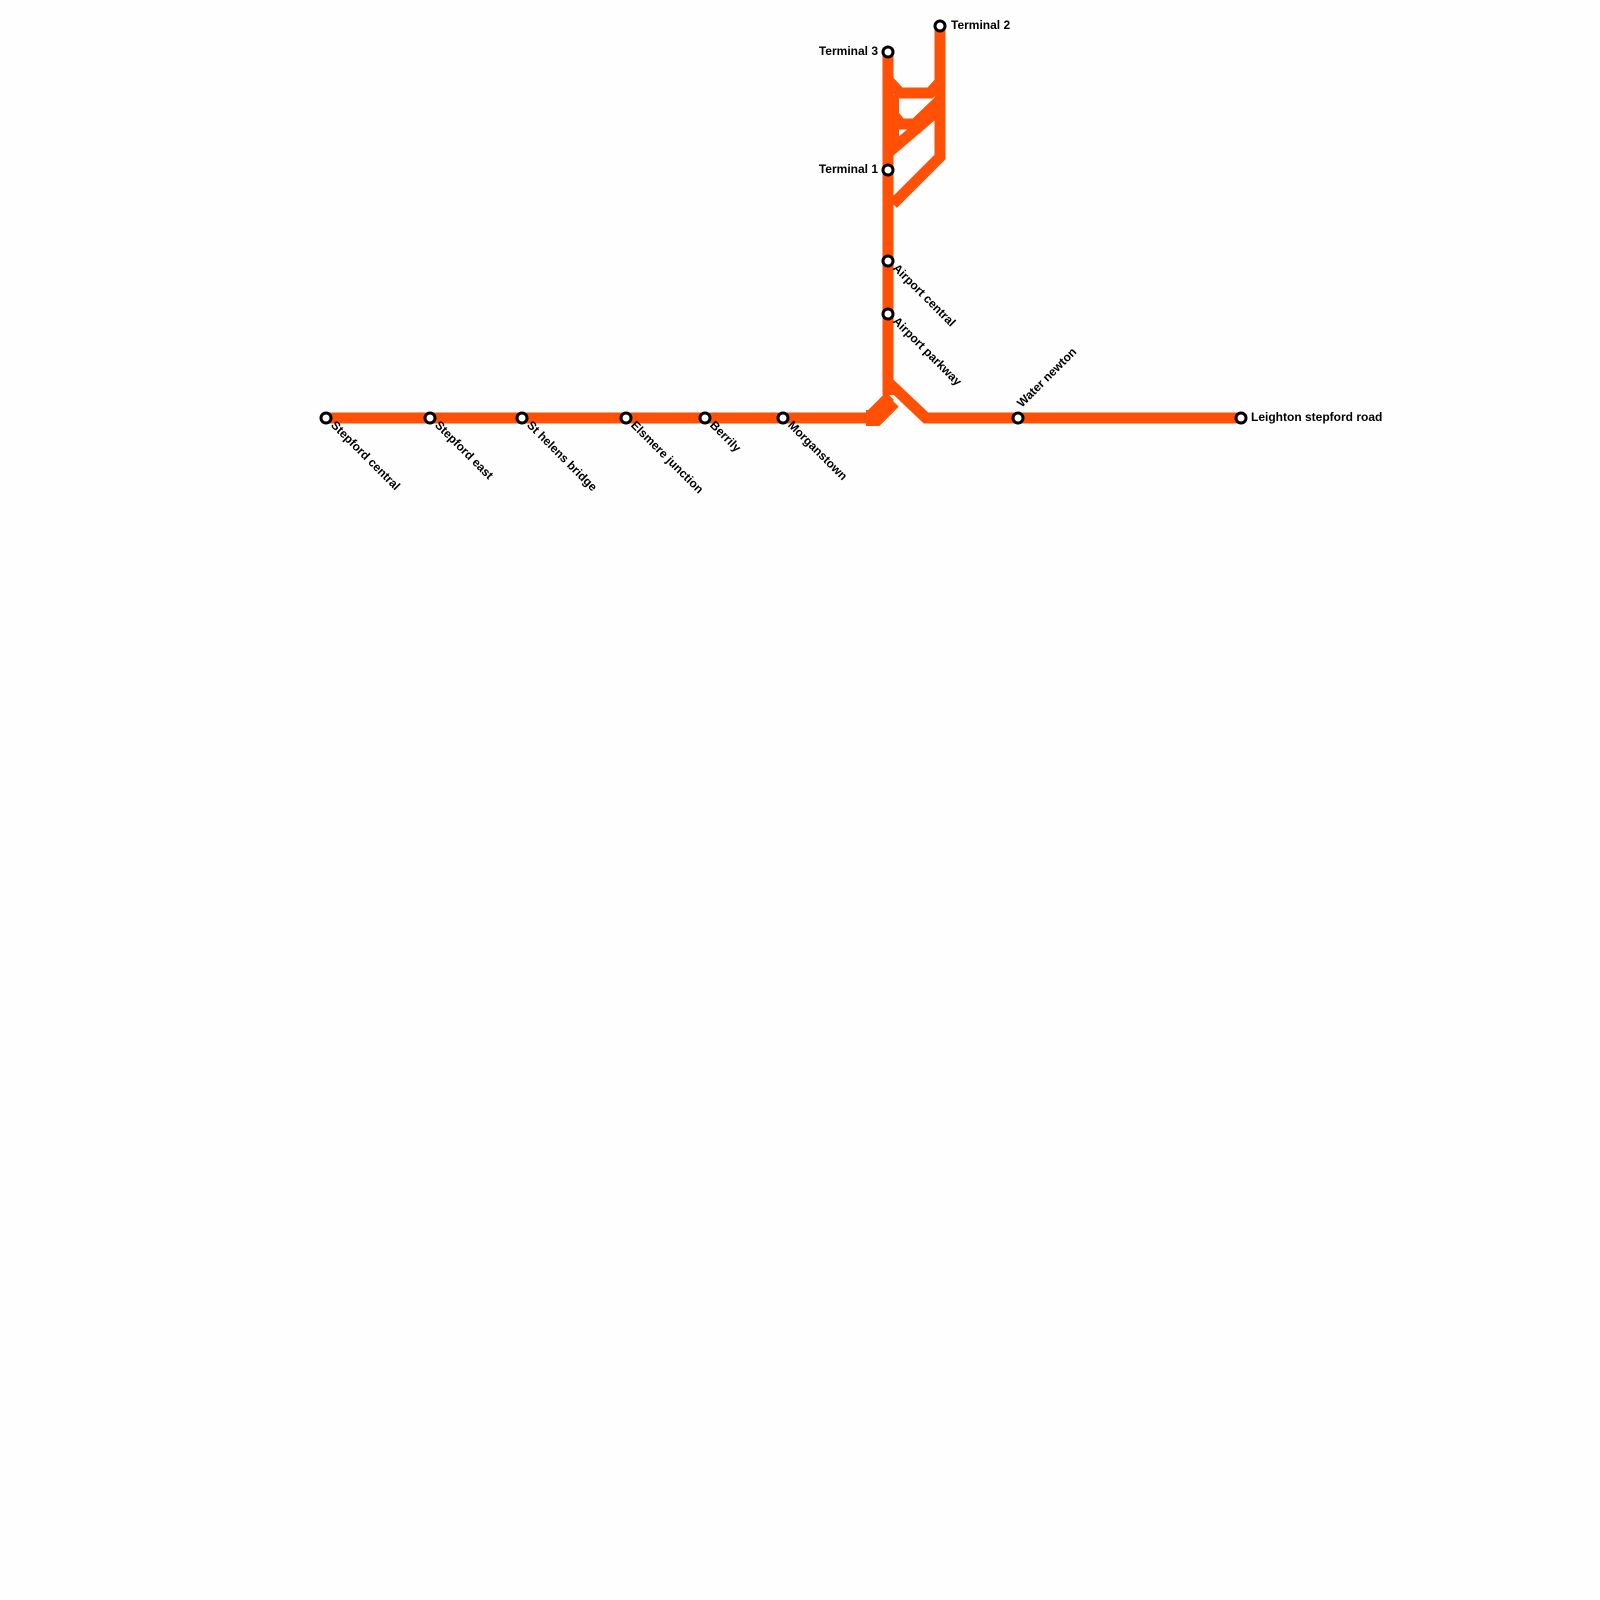  Describe the element at coordinates (914, 87) in the screenshot. I see `line-crossover-upper` at that location.